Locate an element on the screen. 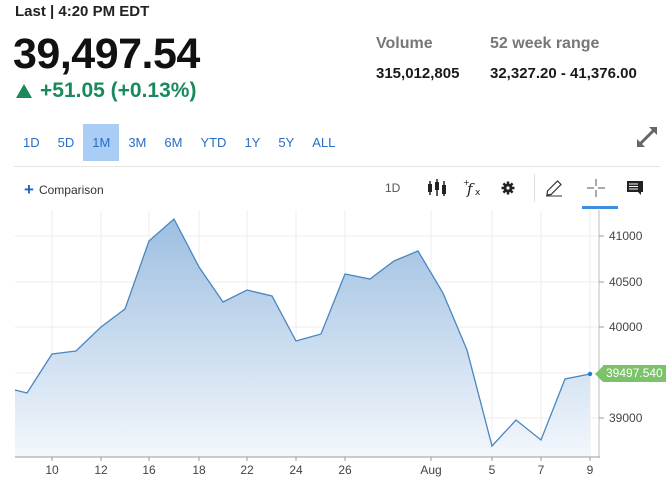 The image size is (670, 493). tab-6m: 6M is located at coordinates (173, 142).